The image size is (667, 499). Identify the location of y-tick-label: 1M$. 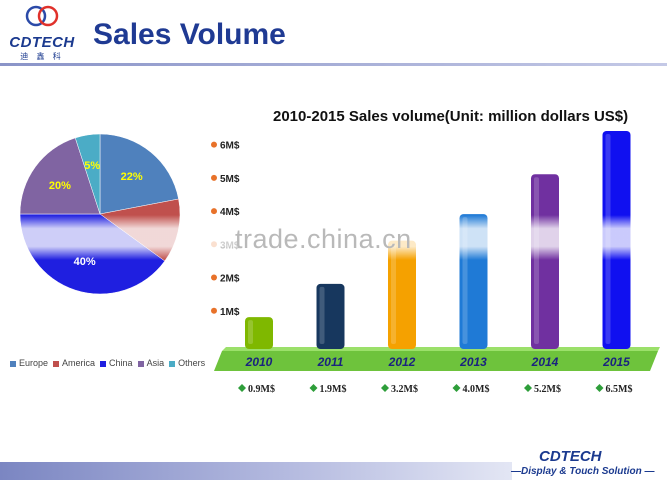
(230, 312).